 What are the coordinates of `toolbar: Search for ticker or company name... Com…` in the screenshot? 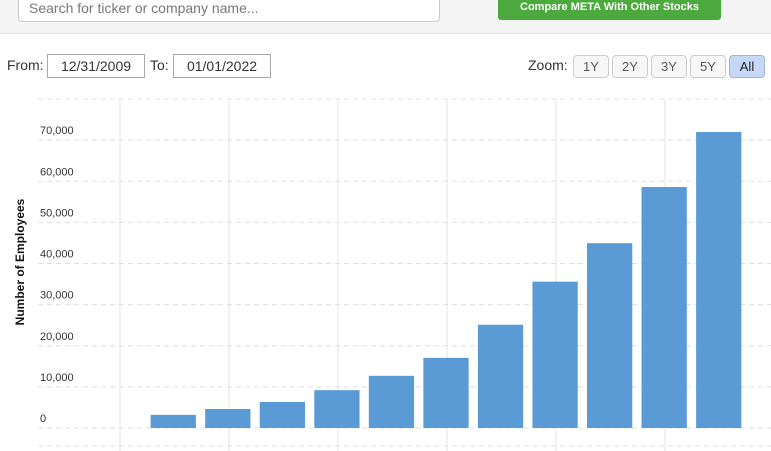 It's located at (385, 17).